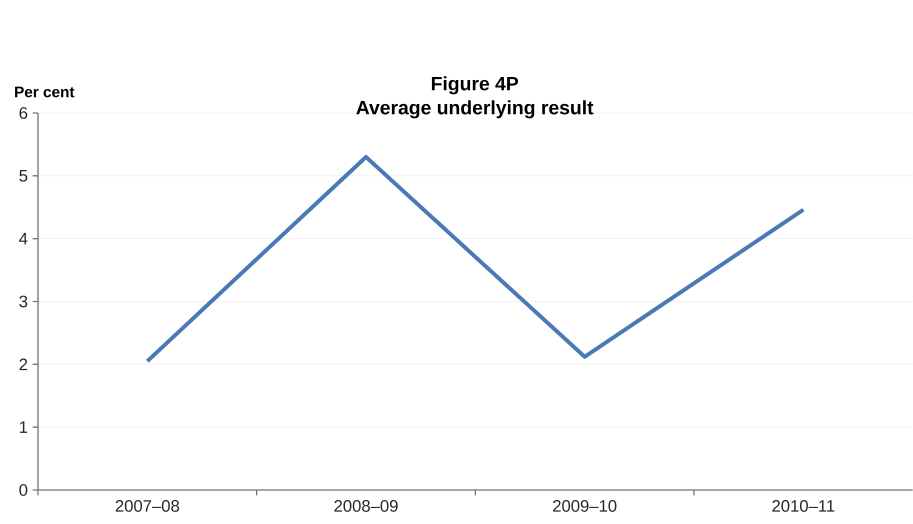 This screenshot has height=524, width=913. Describe the element at coordinates (23, 490) in the screenshot. I see `y-tick-label: 0` at that location.